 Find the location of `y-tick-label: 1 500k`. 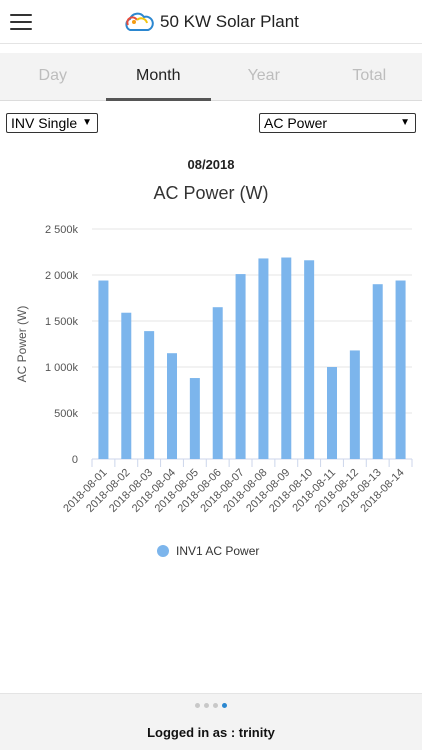

y-tick-label: 1 500k is located at coordinates (62, 322).